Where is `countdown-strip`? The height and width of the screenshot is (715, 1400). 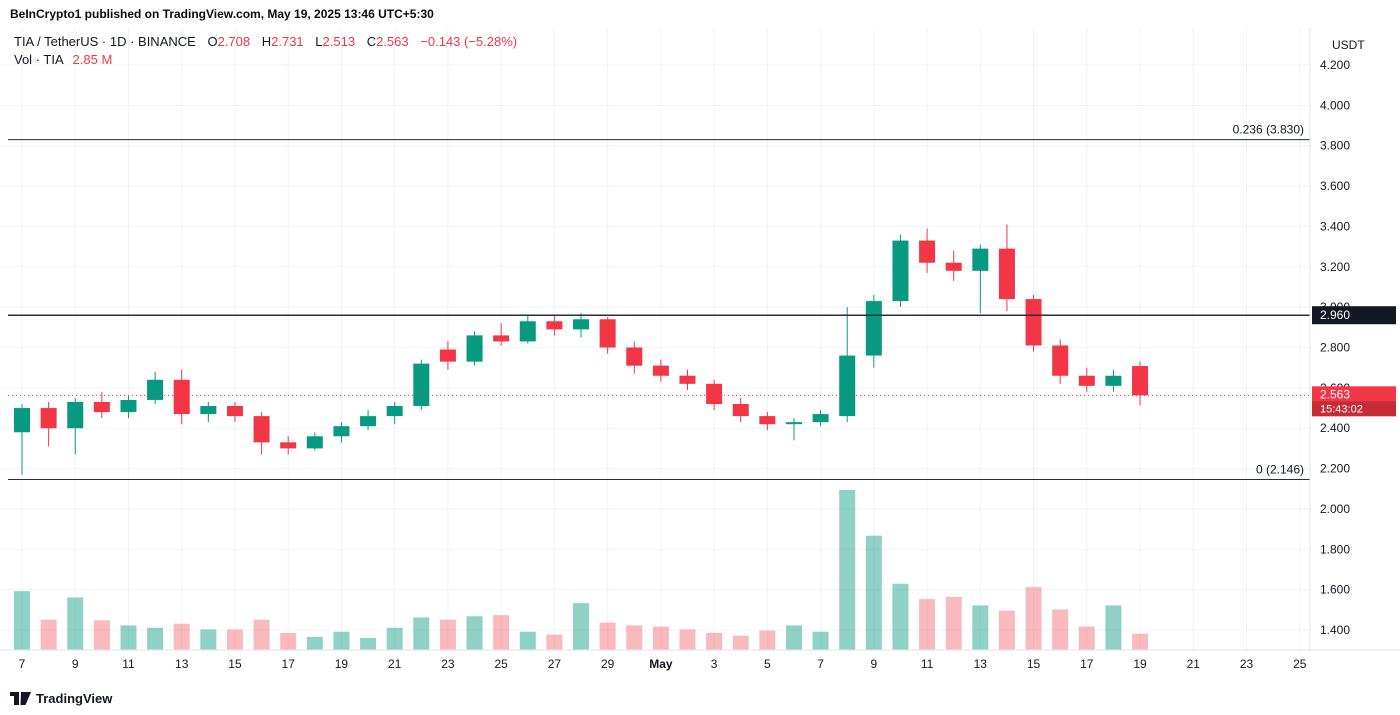
countdown-strip is located at coordinates (1354, 409).